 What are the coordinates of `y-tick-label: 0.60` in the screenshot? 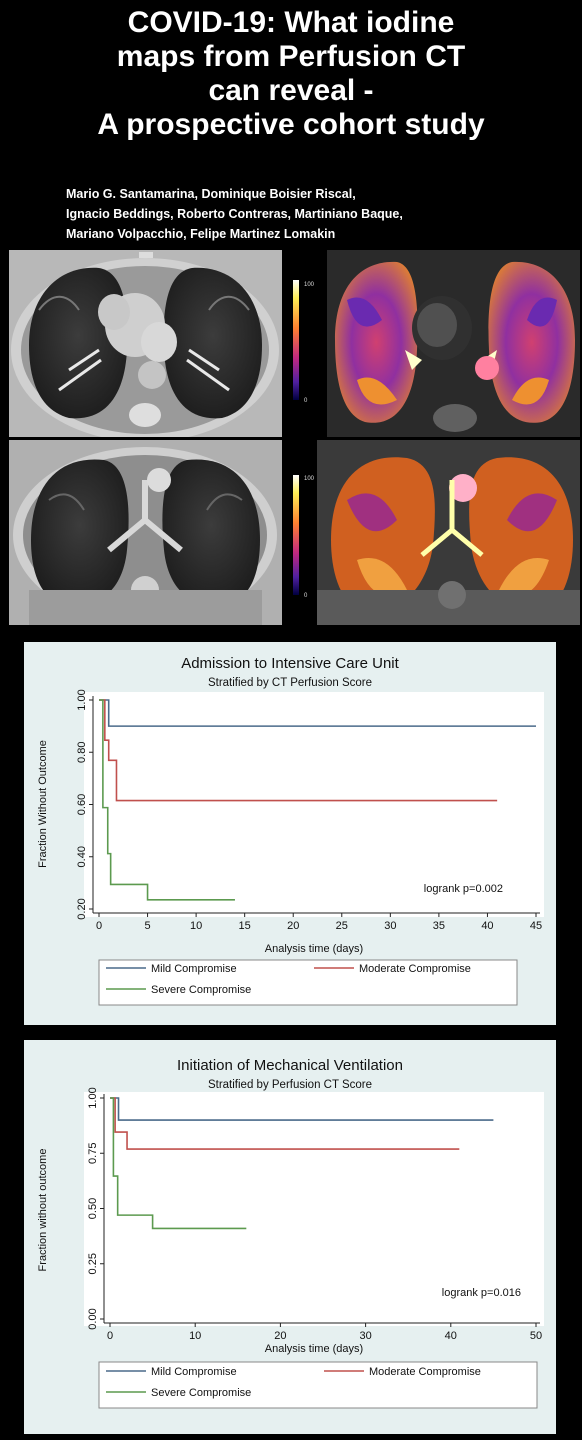 It's located at (82, 804).